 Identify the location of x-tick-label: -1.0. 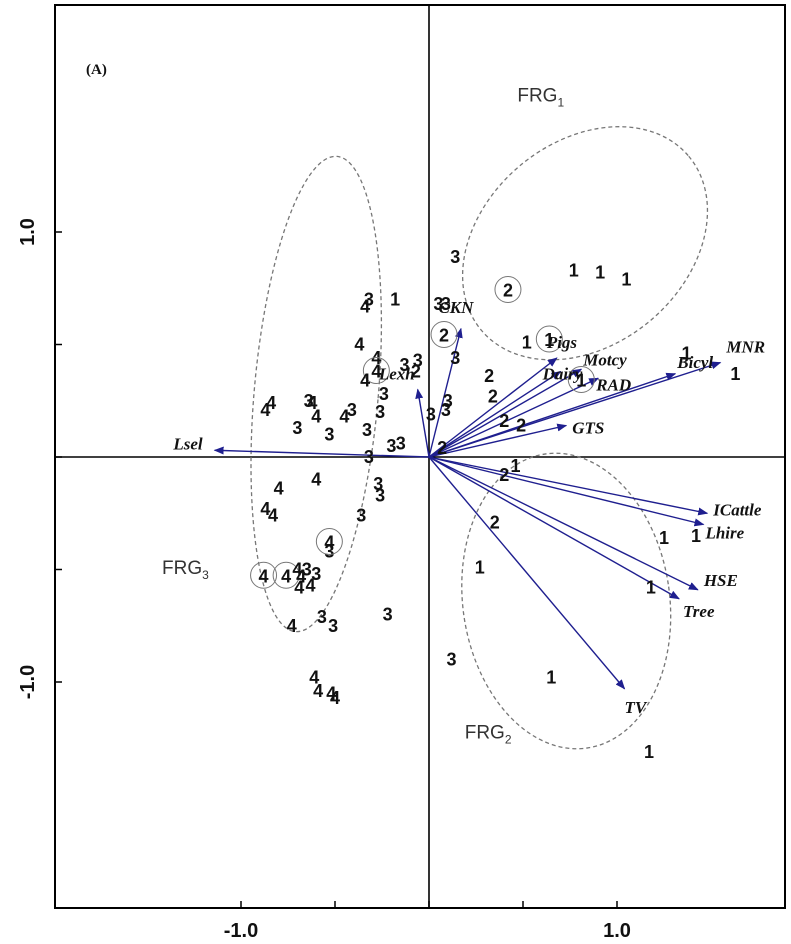
(241, 931).